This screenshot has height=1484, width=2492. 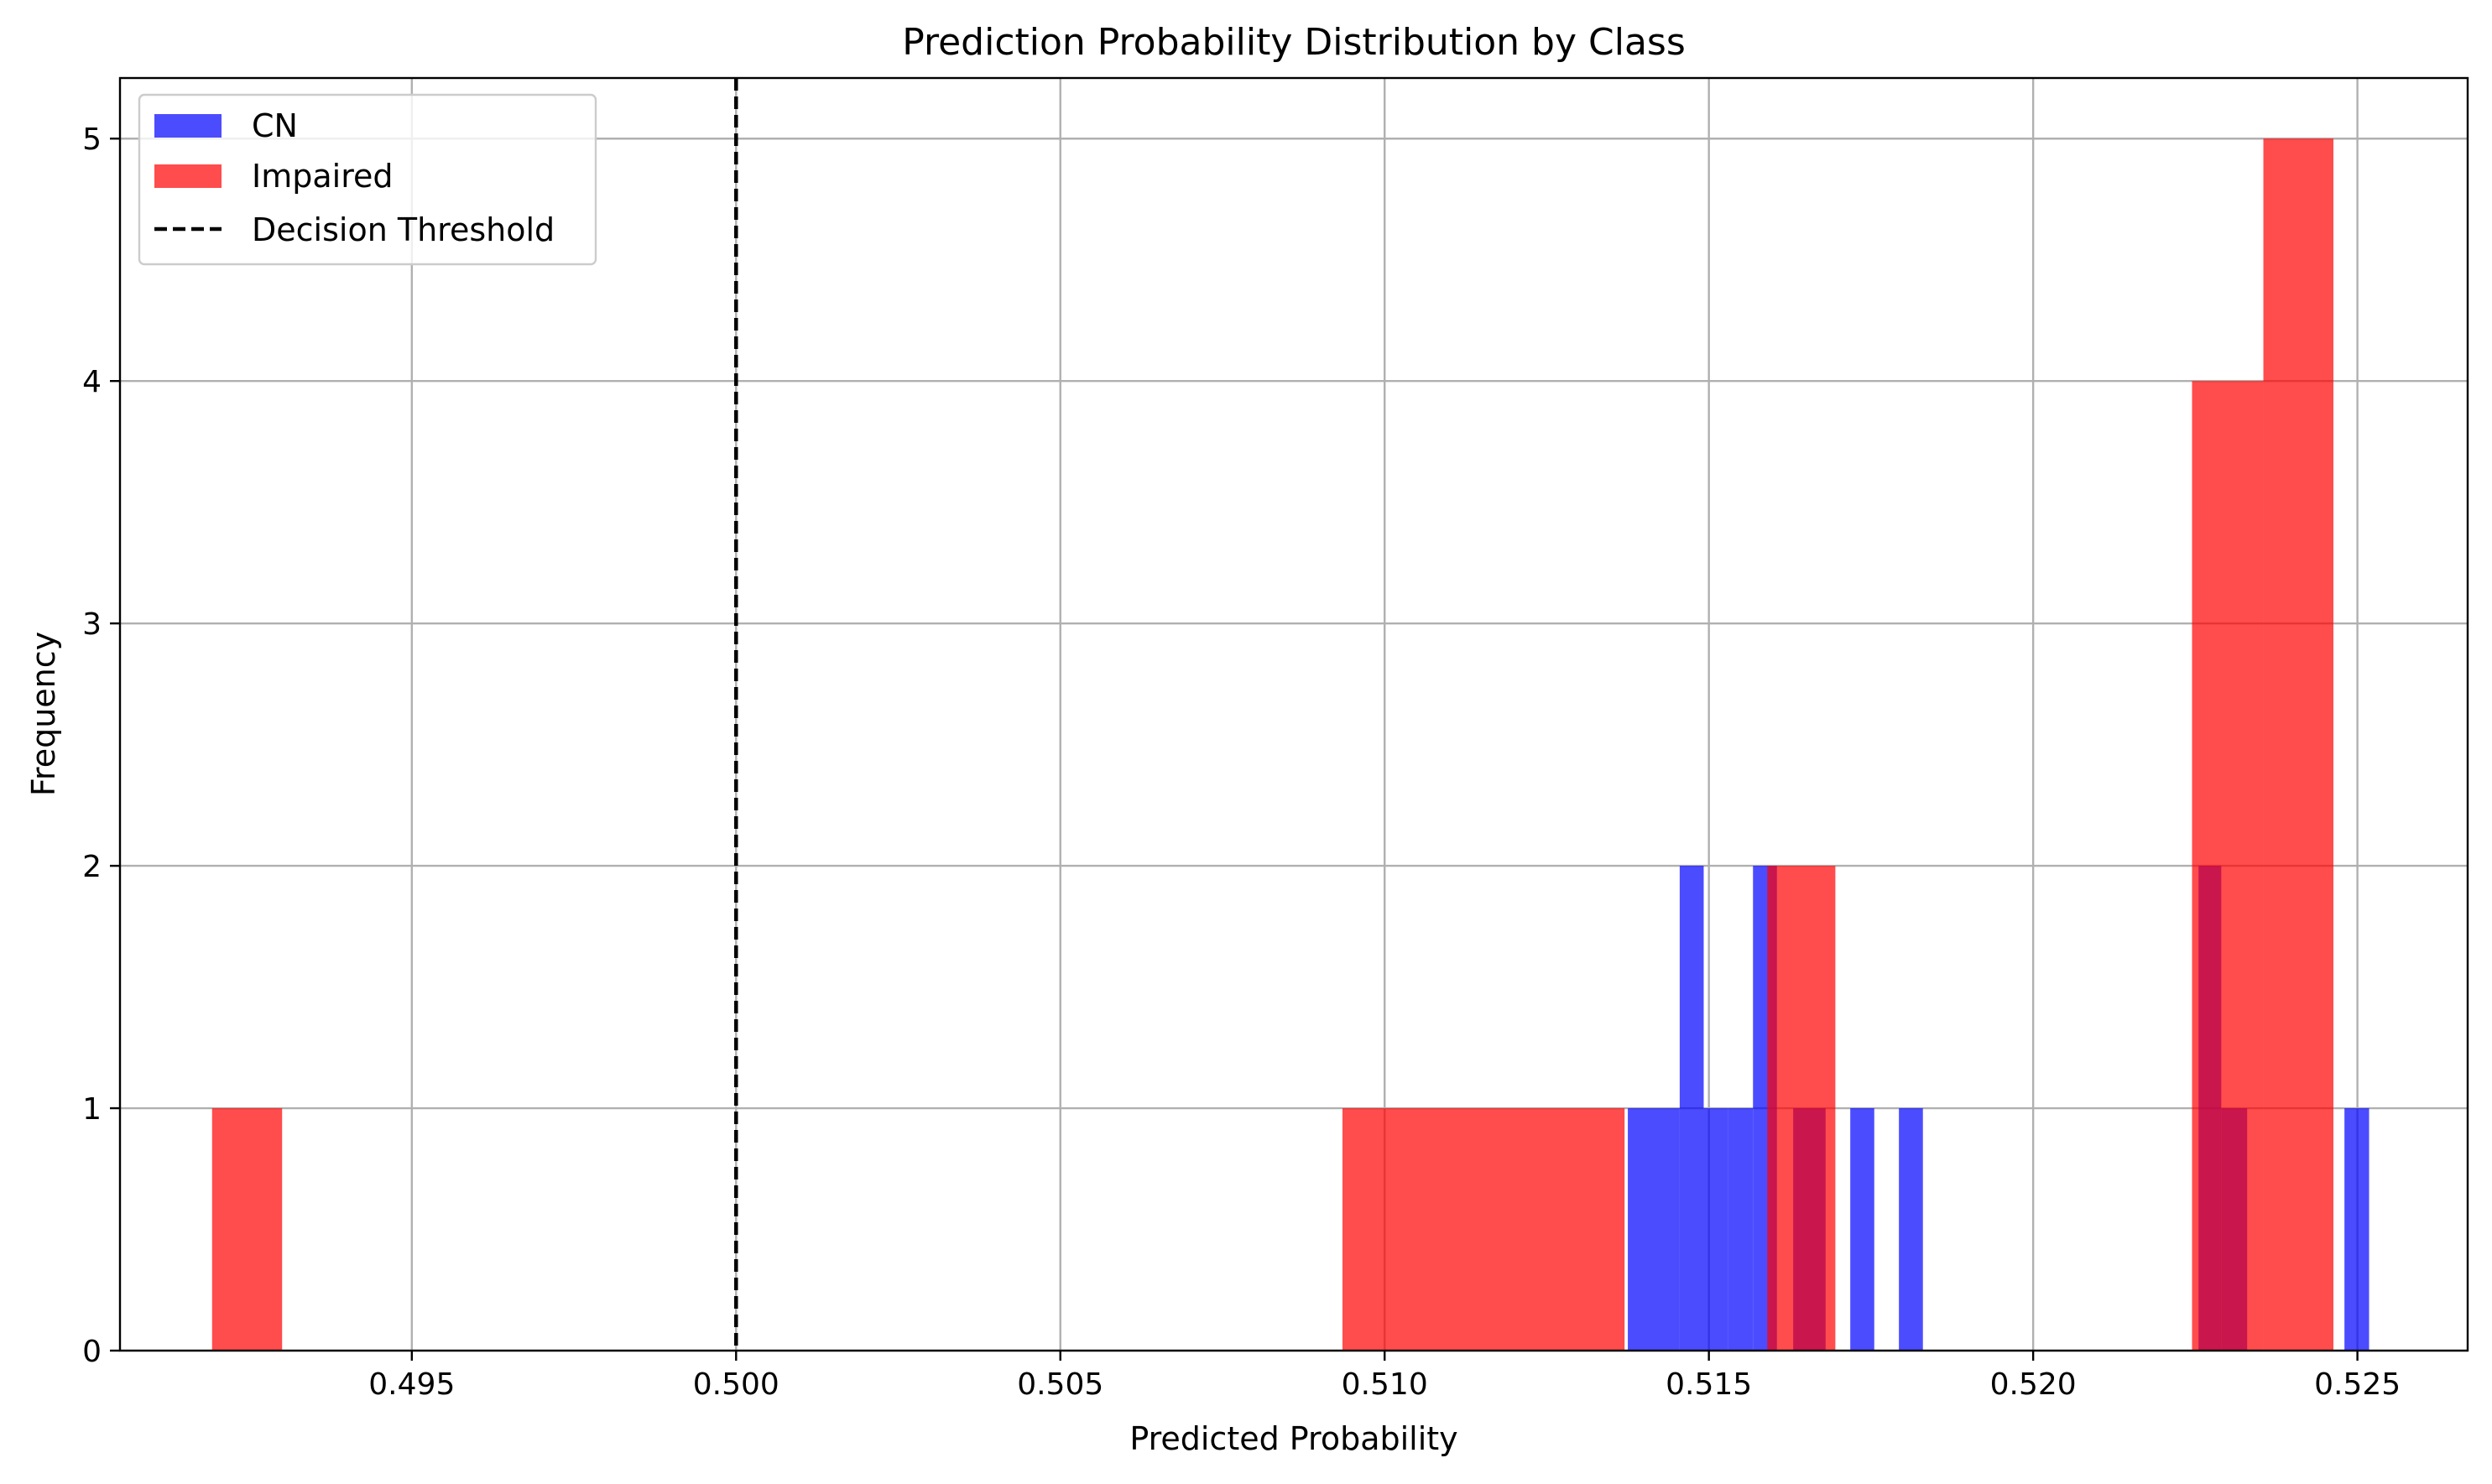 I want to click on legend-swatch-cn, so click(x=188, y=126).